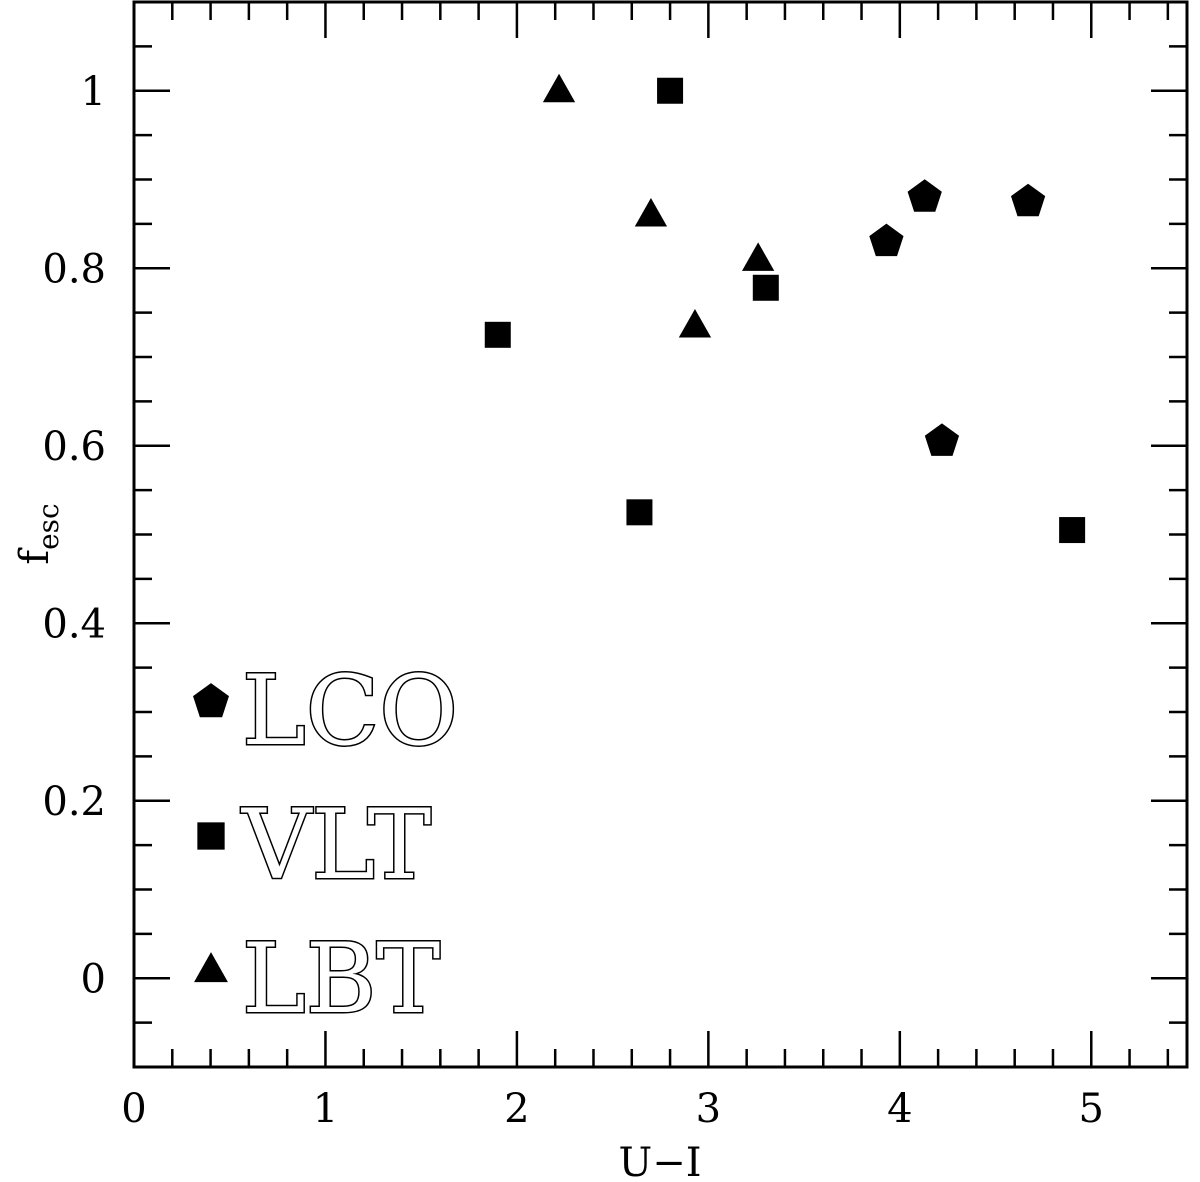 The image size is (1200, 1182). Describe the element at coordinates (48, 526) in the screenshot. I see `y-axis-title-subscript: esc` at that location.